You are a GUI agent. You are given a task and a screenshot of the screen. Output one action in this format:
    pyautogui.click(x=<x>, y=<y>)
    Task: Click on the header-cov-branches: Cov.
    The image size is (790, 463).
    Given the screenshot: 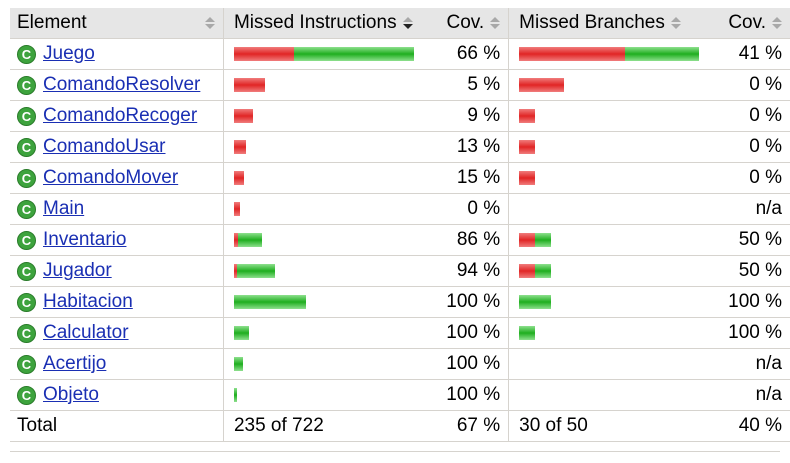 What is the action you would take?
    pyautogui.click(x=755, y=23)
    